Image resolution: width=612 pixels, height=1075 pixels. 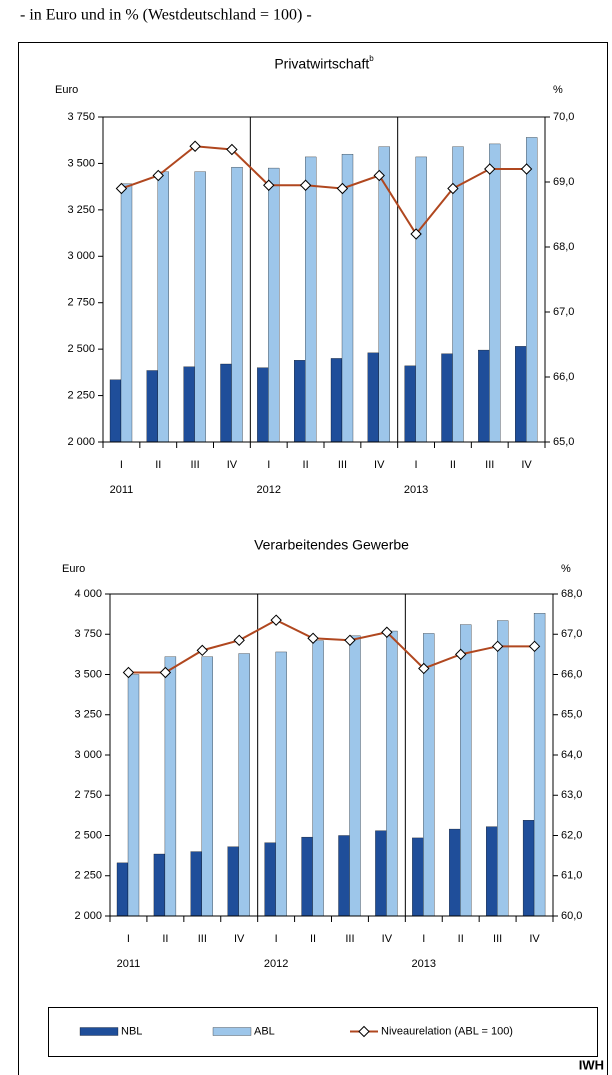 What do you see at coordinates (571, 876) in the screenshot?
I see `y2-tick-label: 61,0` at bounding box center [571, 876].